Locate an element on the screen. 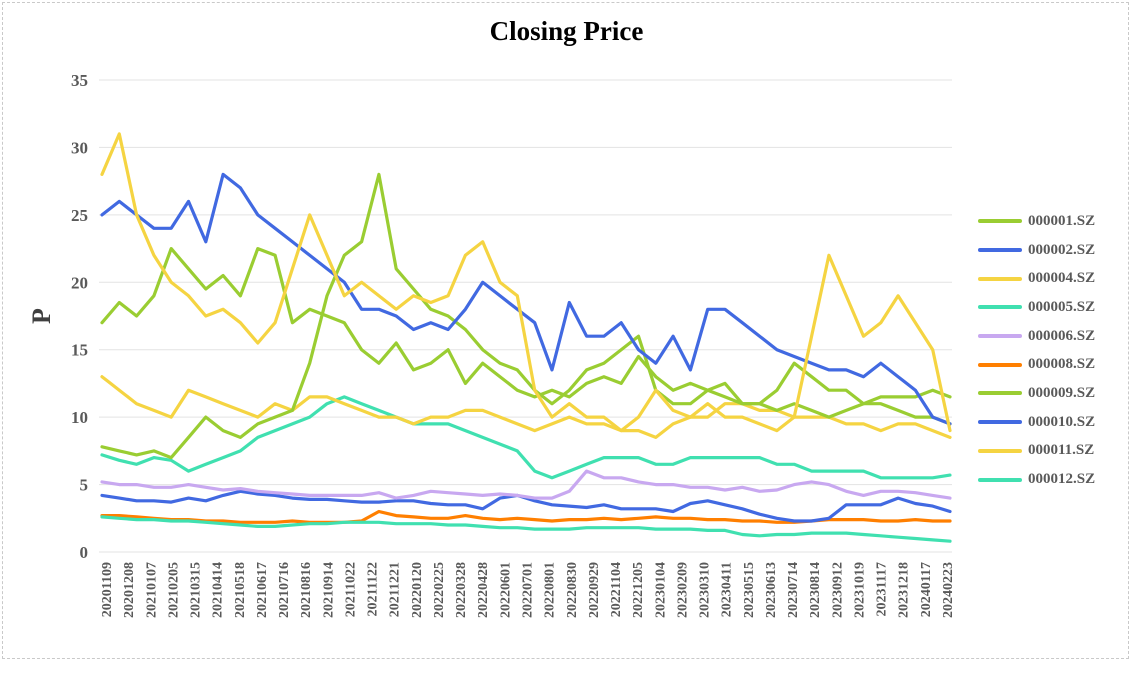  legend-item: 000011.SZ is located at coordinates (1036, 451).